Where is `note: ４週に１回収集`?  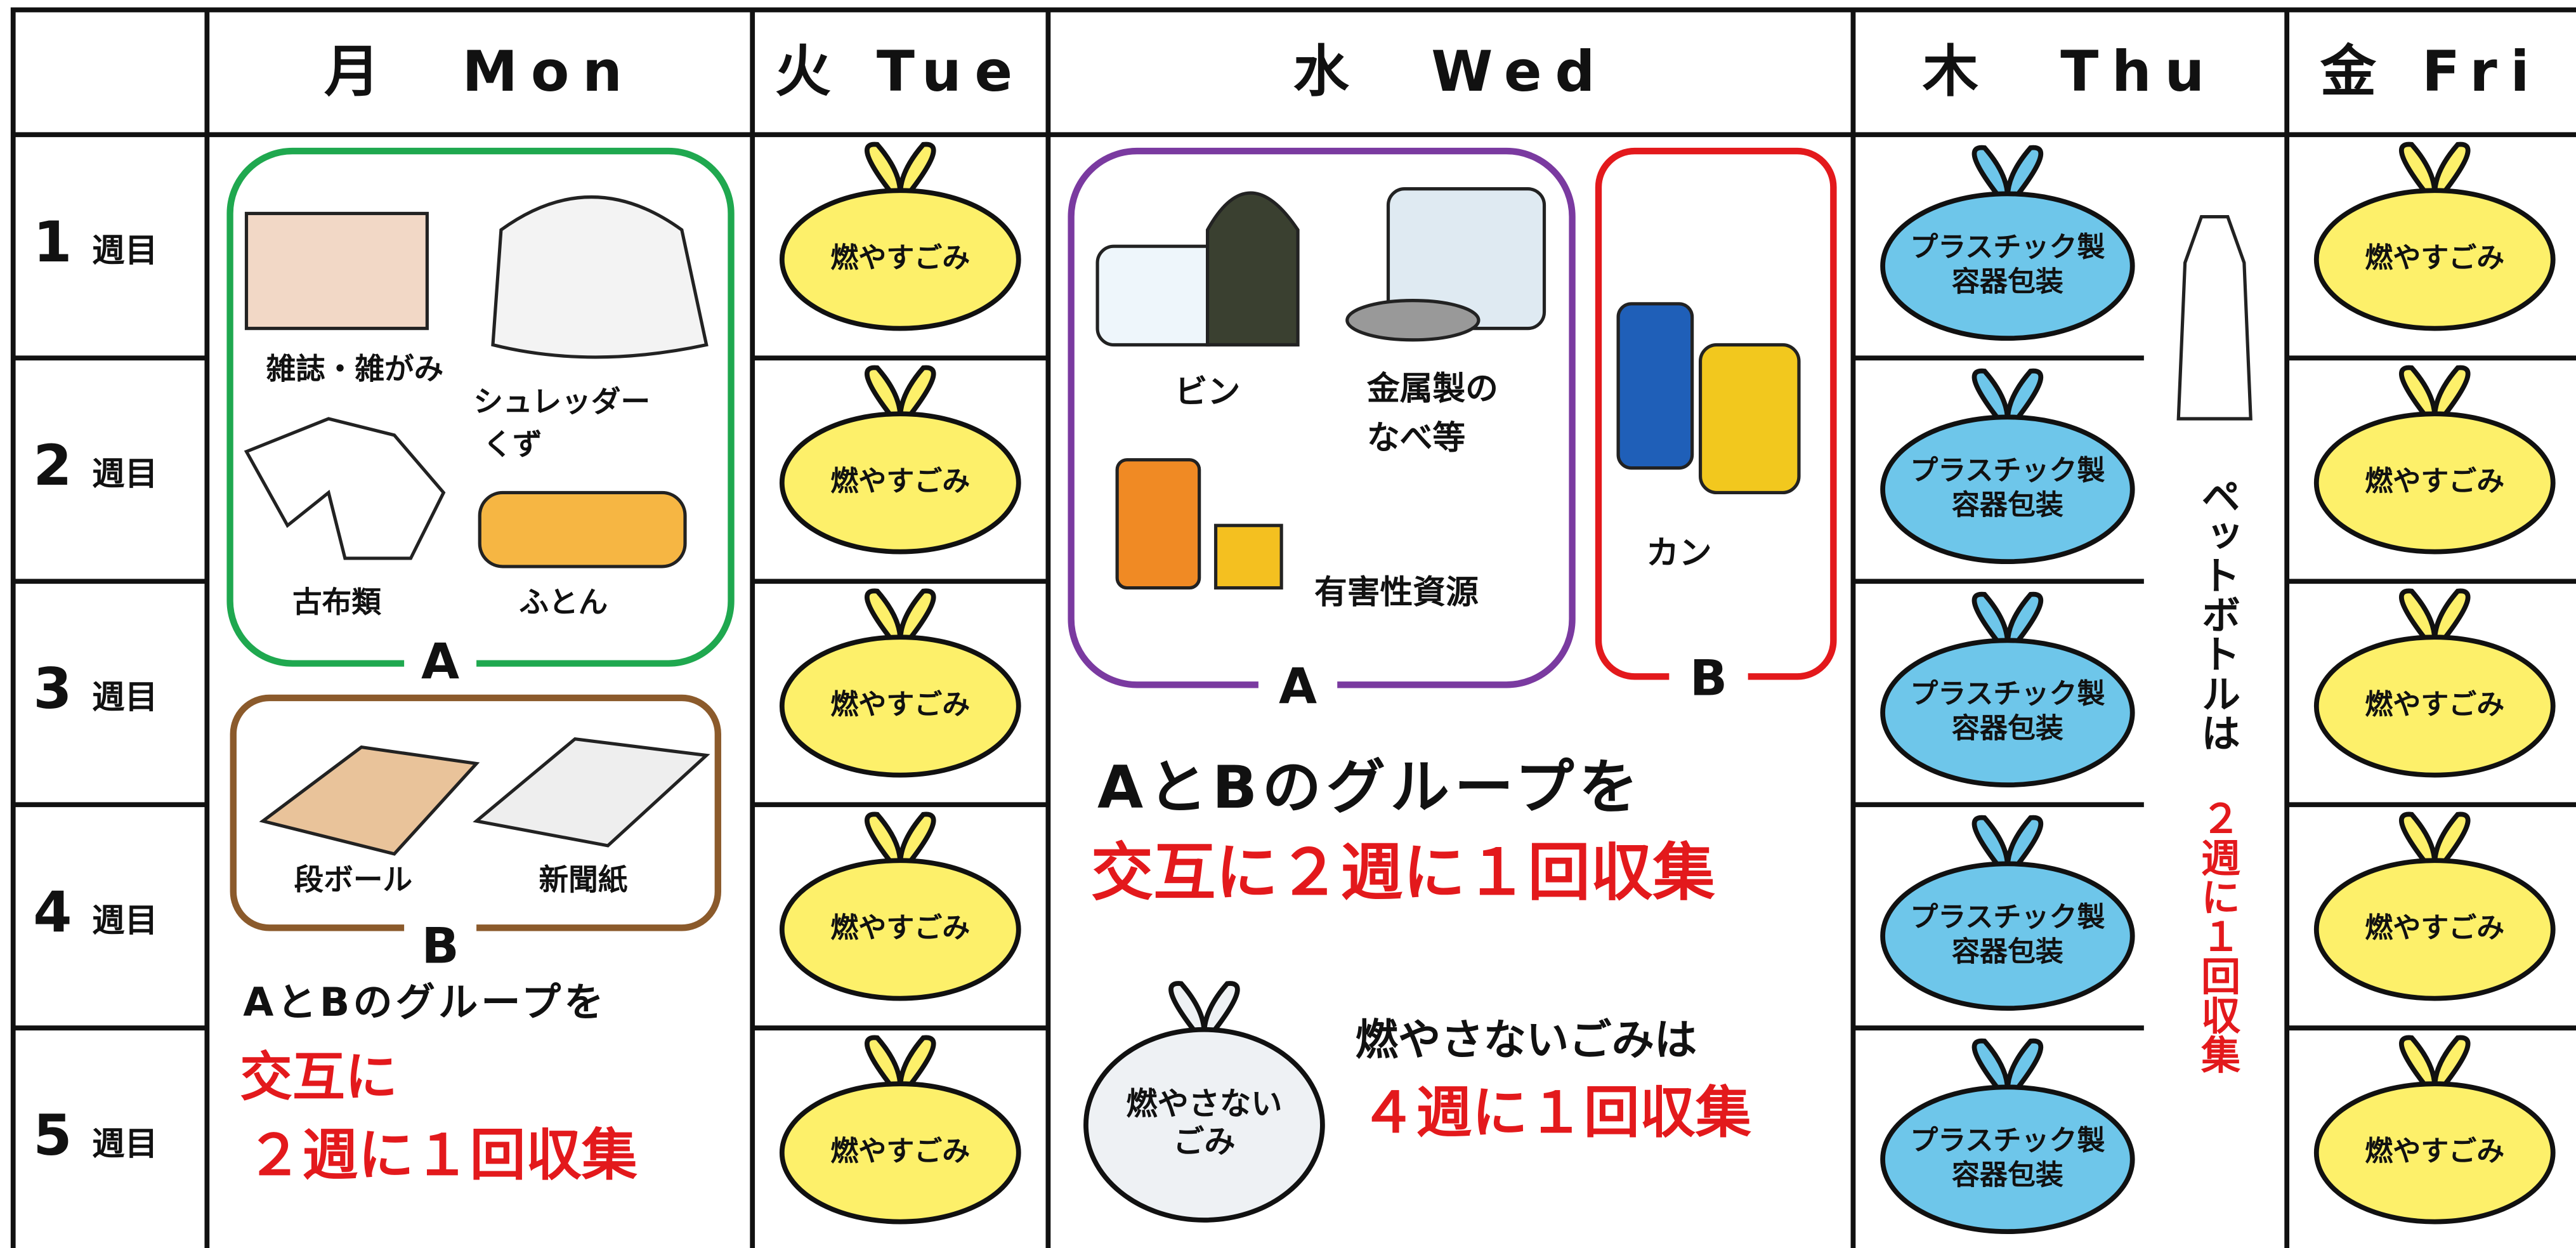 note: ４週に１回収集 is located at coordinates (1556, 1112).